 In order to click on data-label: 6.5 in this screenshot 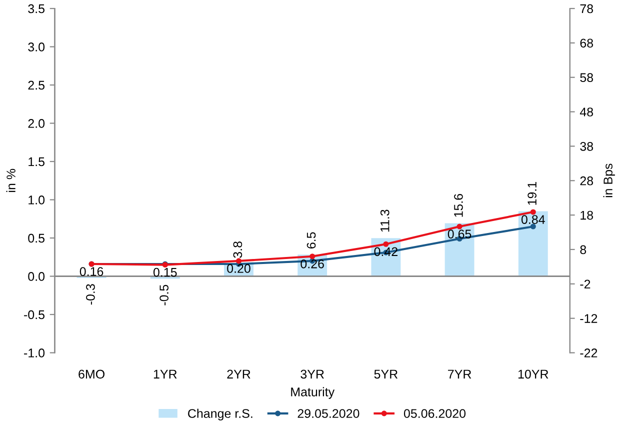, I will do `click(311, 240)`.